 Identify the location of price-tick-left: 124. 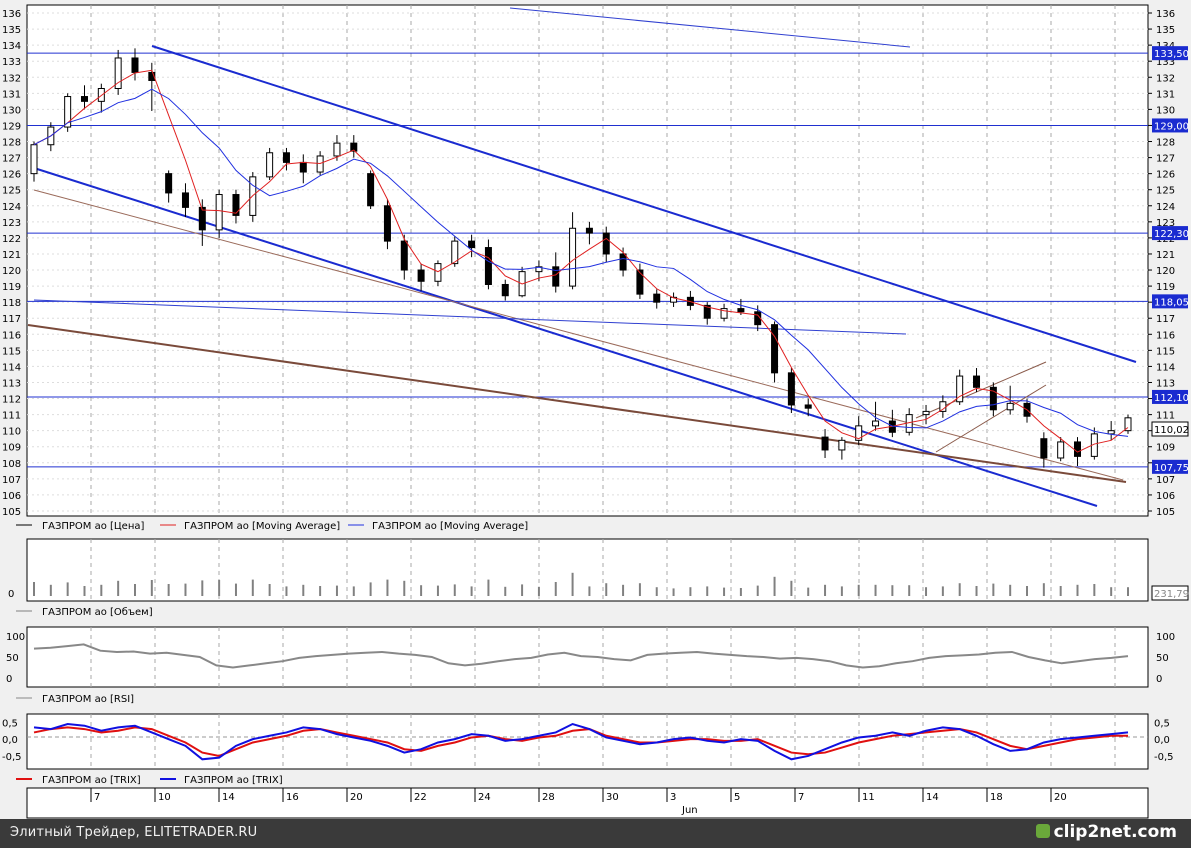
(11, 207).